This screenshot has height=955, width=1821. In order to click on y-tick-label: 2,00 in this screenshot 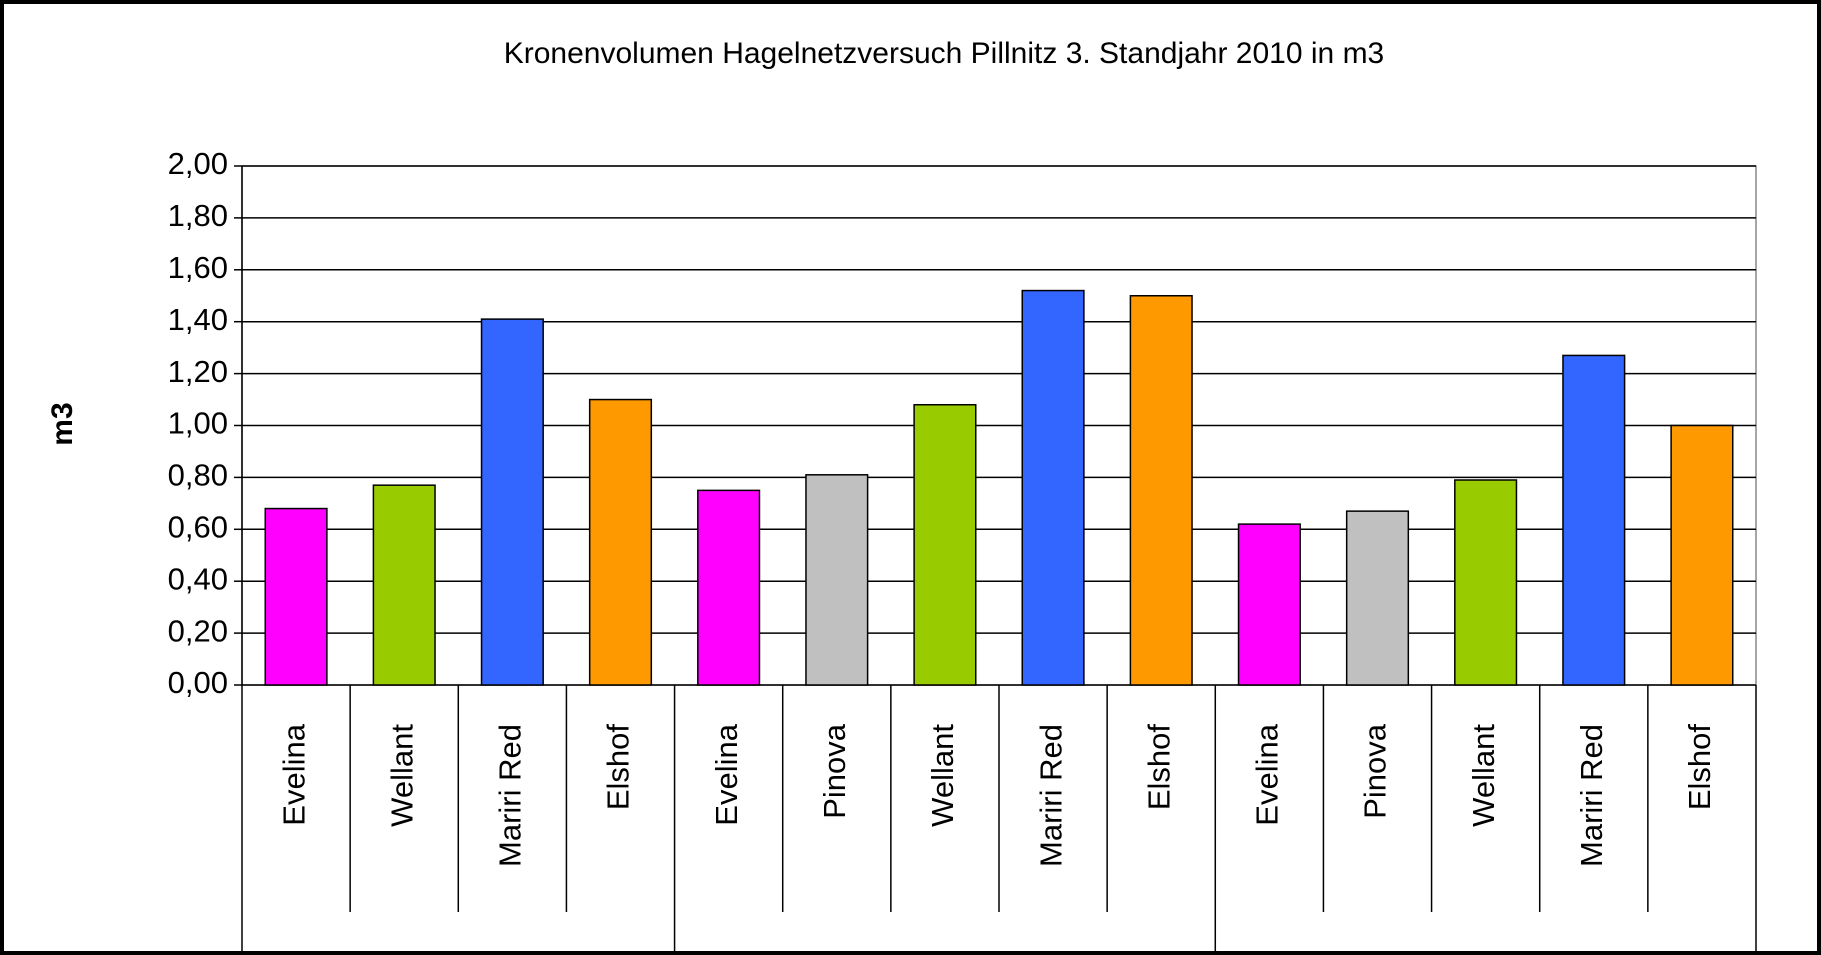, I will do `click(198, 163)`.